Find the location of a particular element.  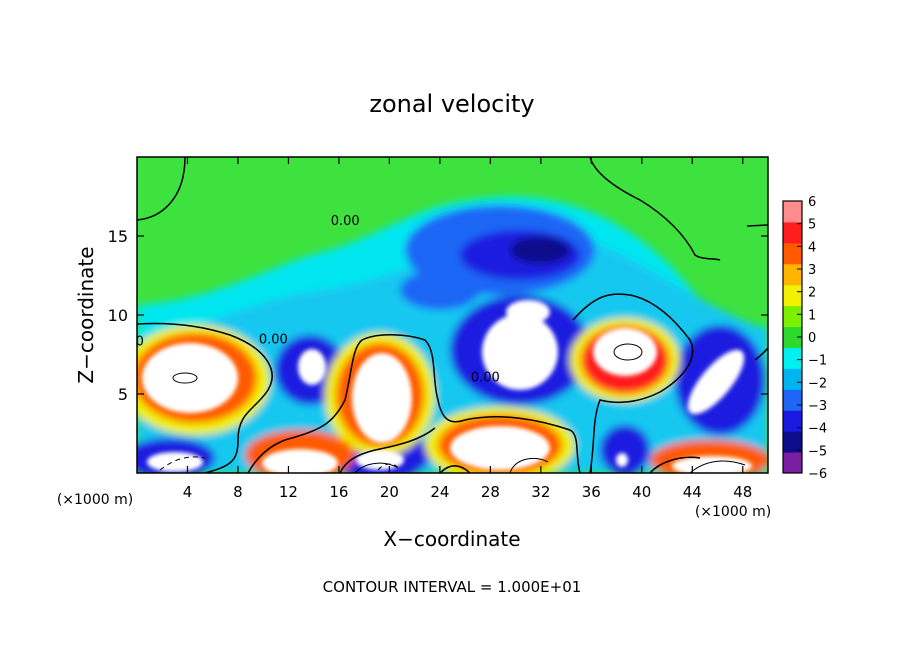

colorbar-tick-label: −5 is located at coordinates (817, 451).